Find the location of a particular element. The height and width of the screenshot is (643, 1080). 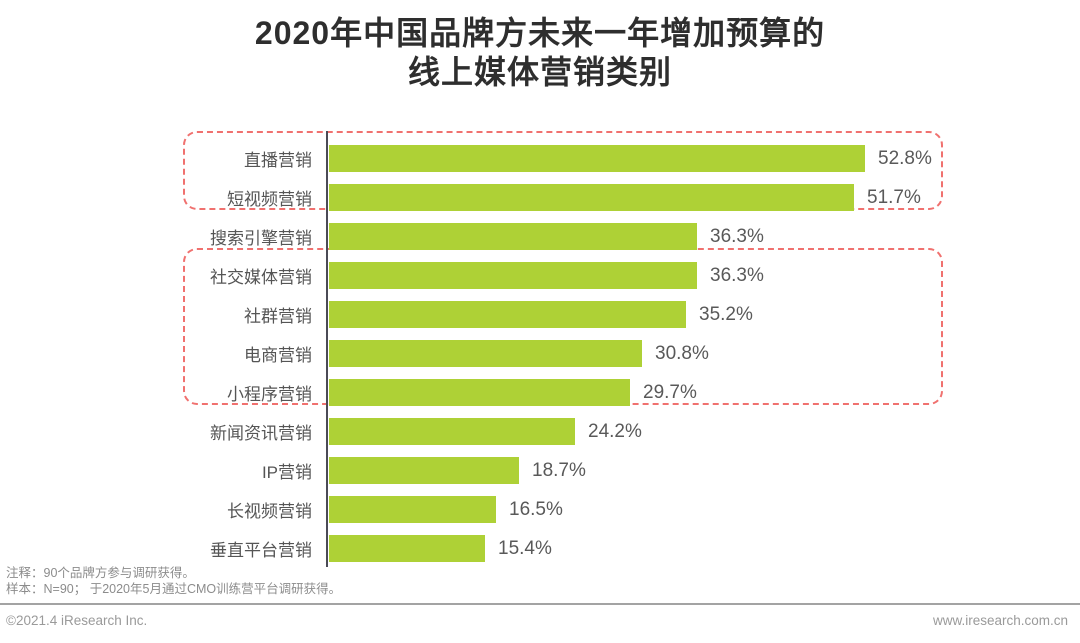

y-axis-line is located at coordinates (327, 349).